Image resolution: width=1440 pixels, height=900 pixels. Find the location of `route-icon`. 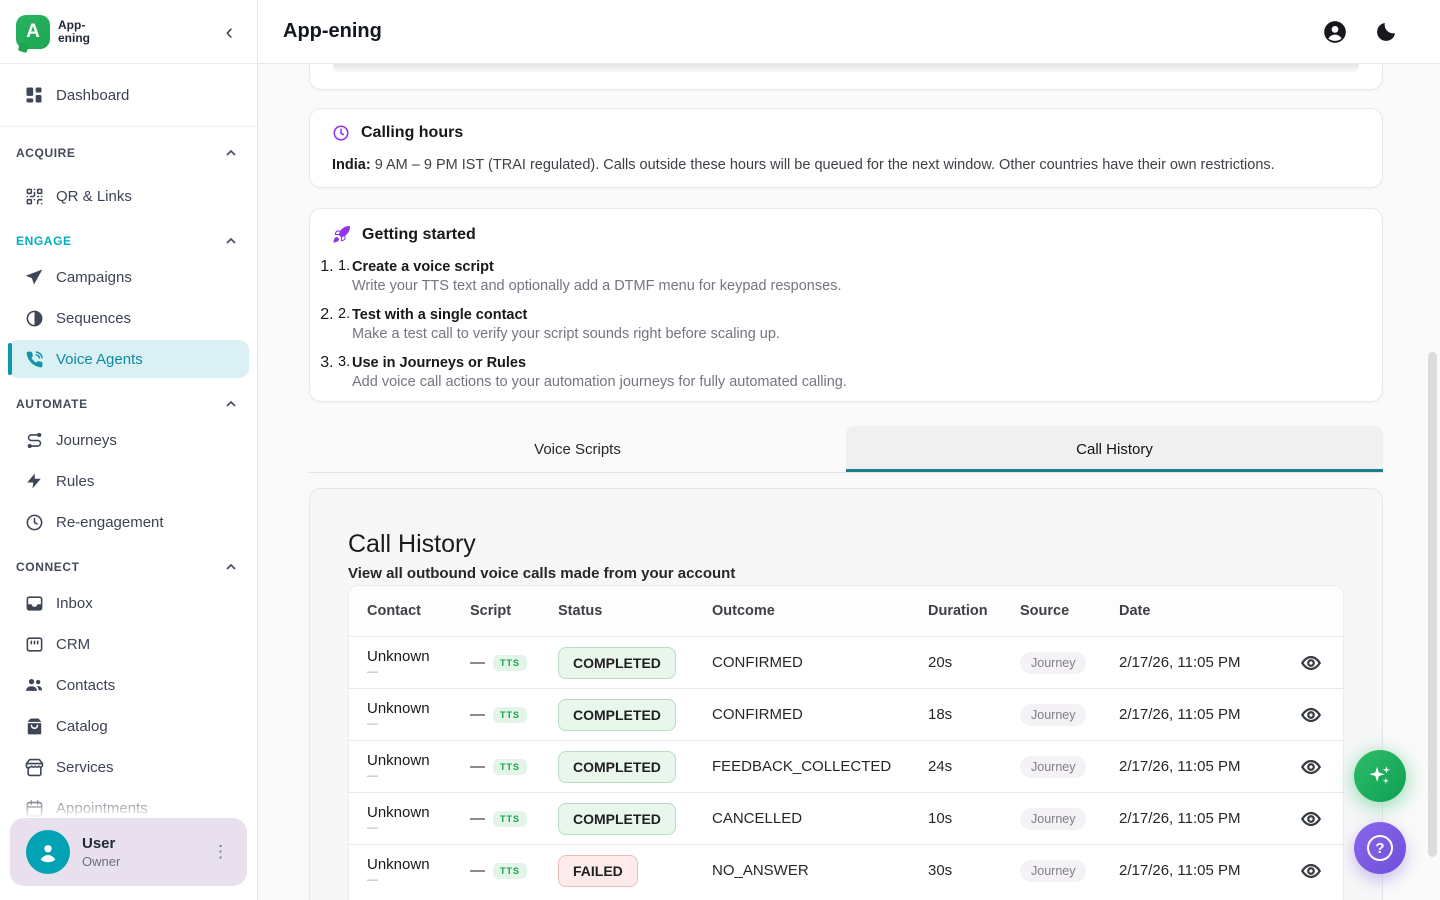

route-icon is located at coordinates (34, 440).